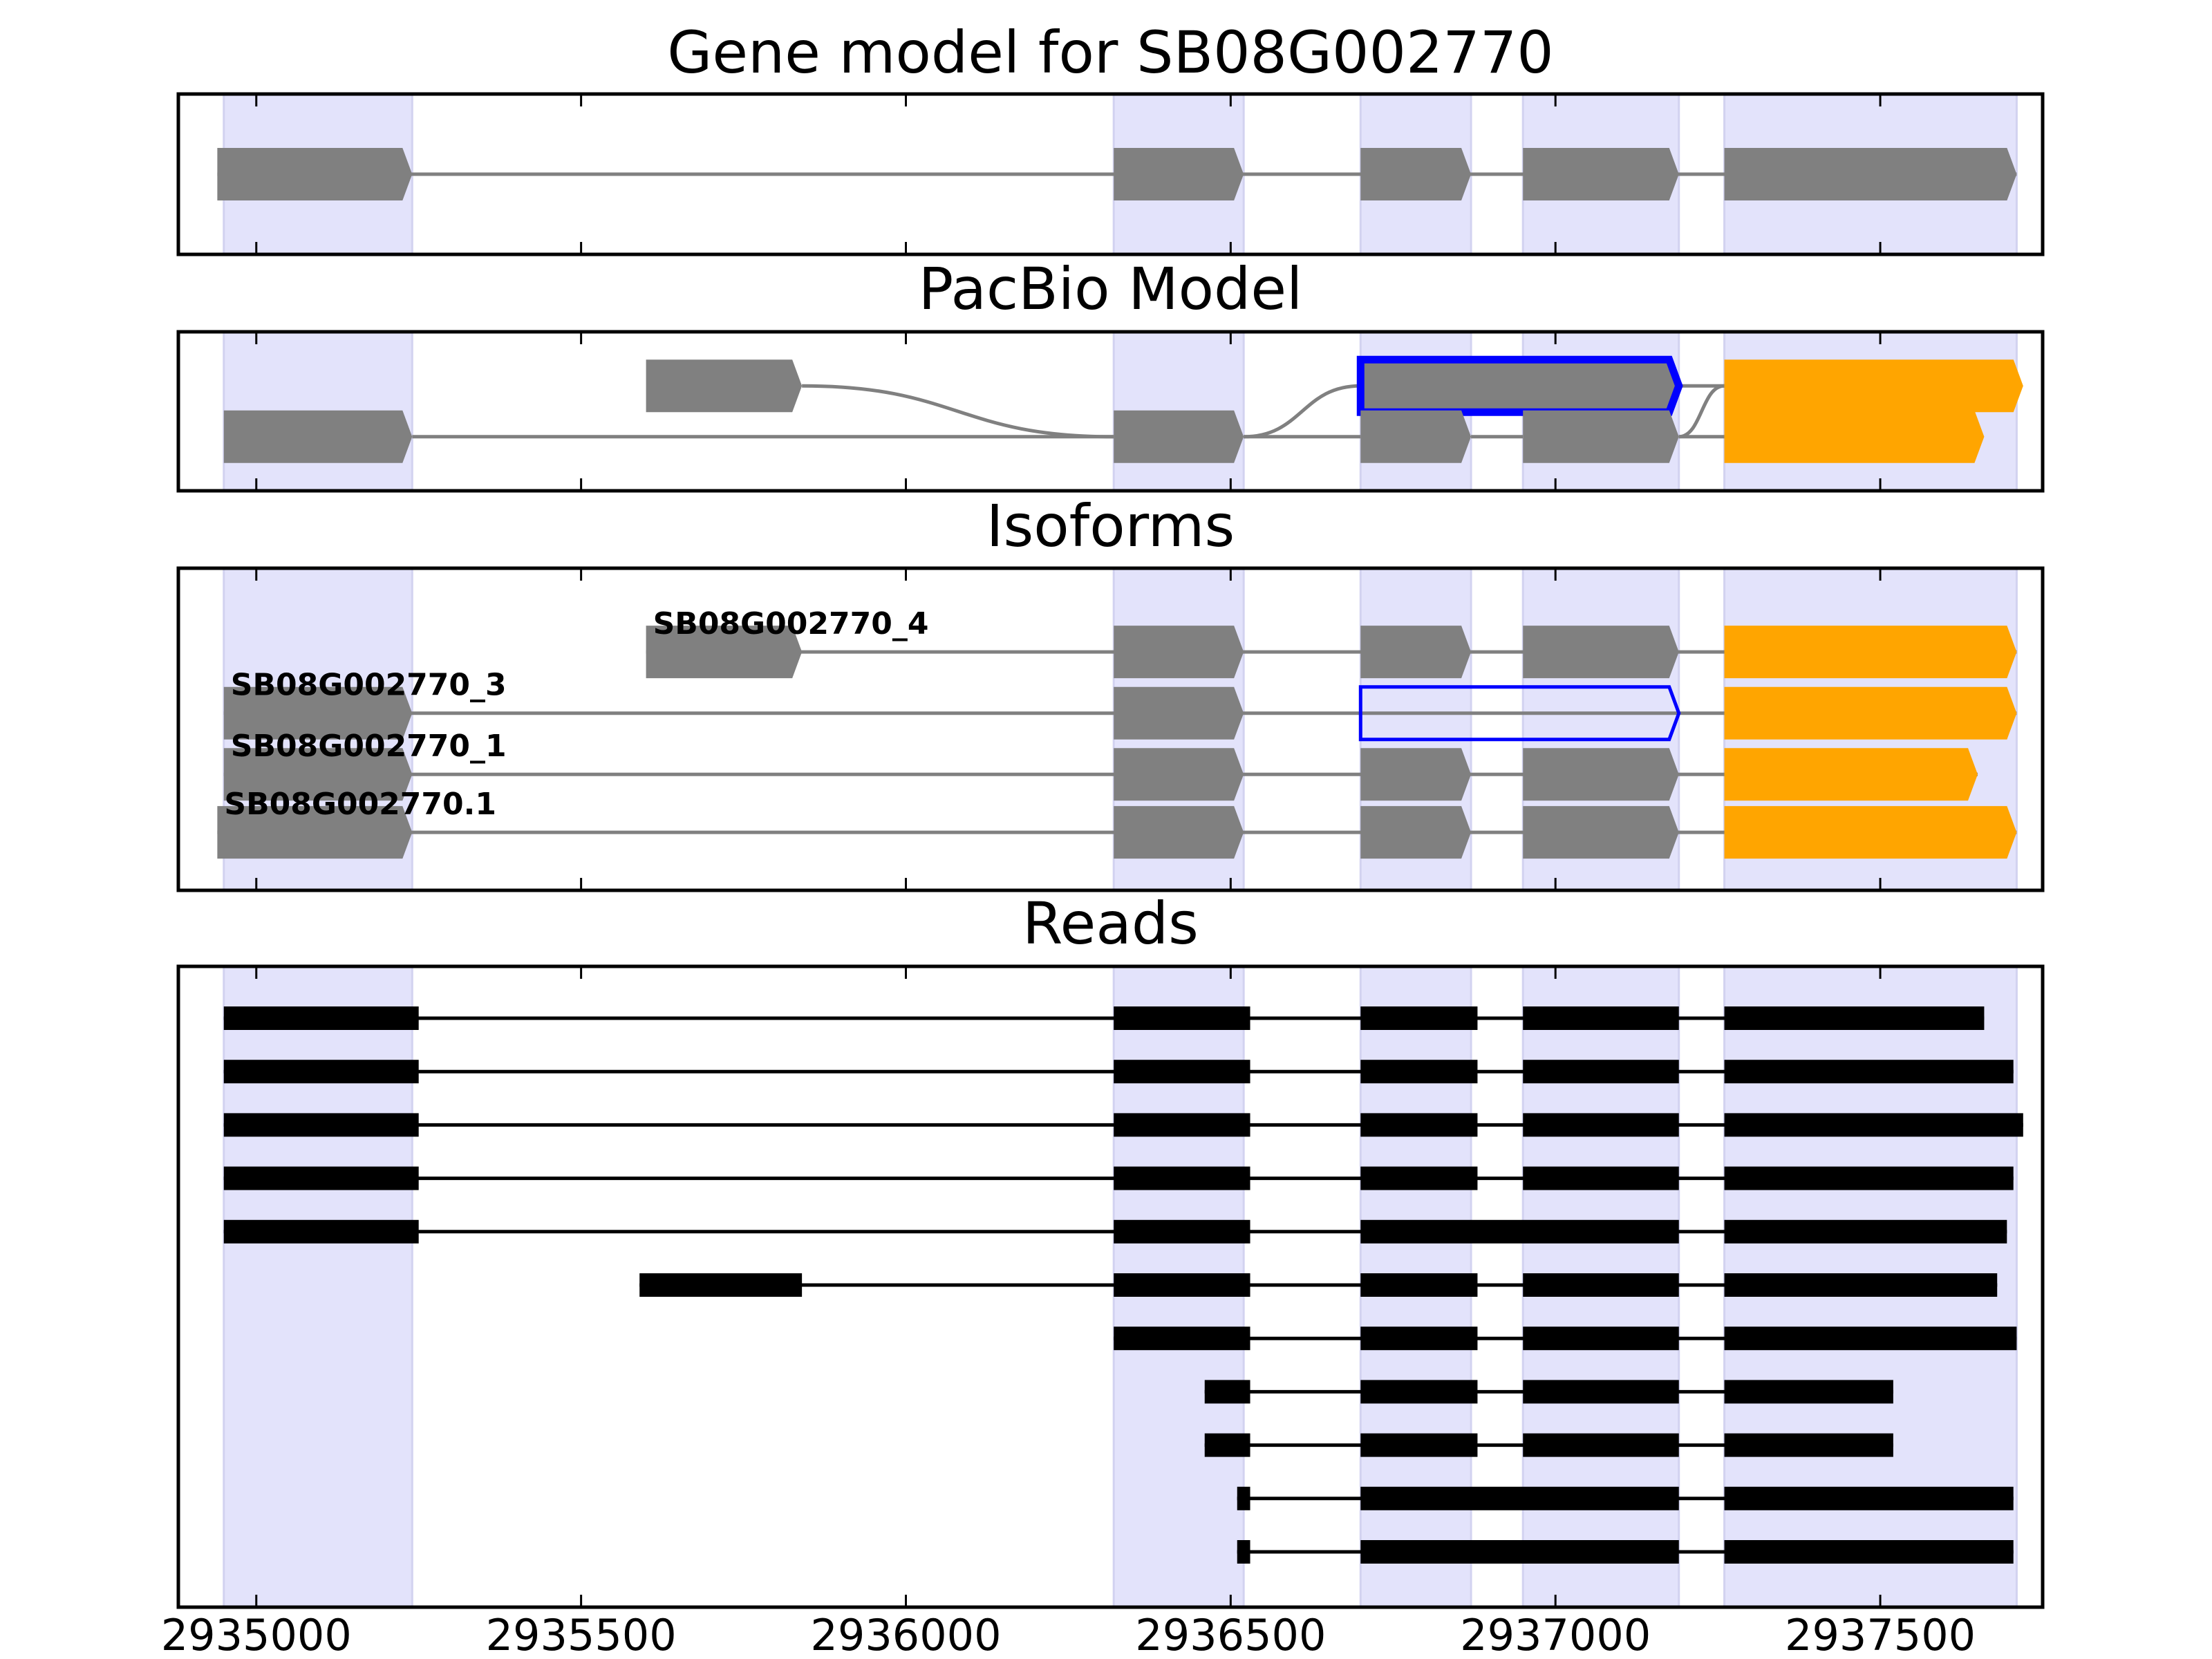  What do you see at coordinates (906, 1634) in the screenshot?
I see `x-tick-label: 2936000` at bounding box center [906, 1634].